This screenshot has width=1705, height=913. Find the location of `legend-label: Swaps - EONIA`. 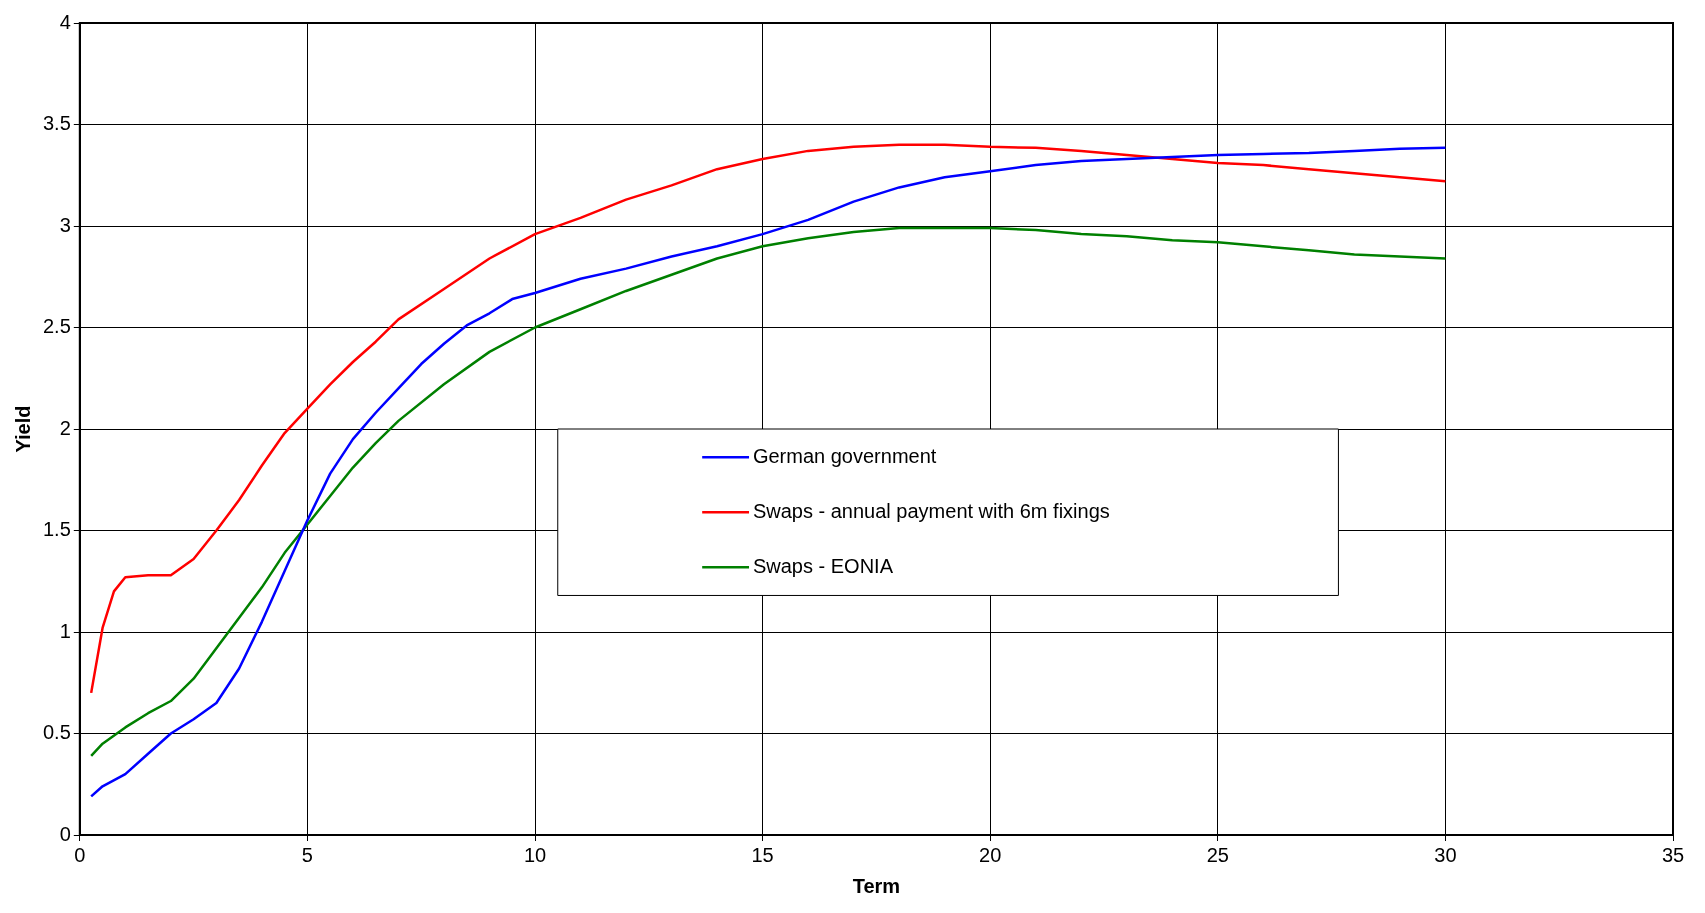

legend-label: Swaps - EONIA is located at coordinates (823, 565).